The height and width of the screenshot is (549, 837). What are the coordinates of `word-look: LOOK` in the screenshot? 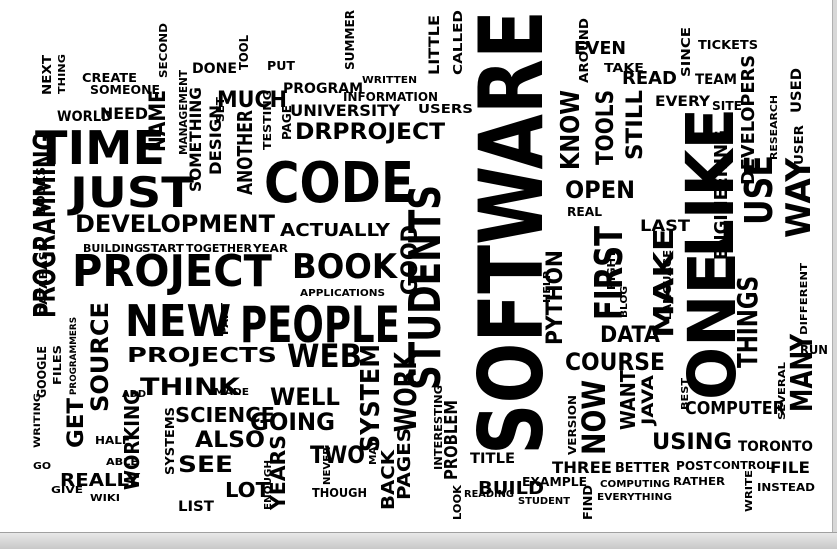 It's located at (457, 502).